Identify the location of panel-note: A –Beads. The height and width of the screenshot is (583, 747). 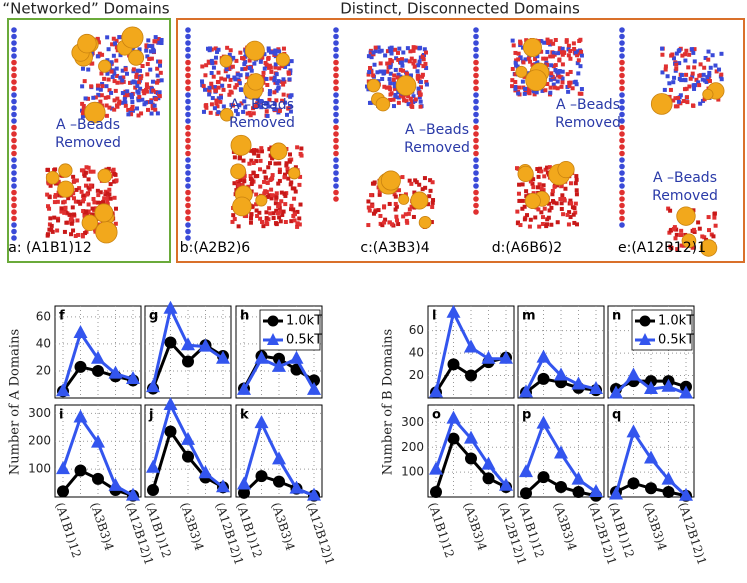
(262, 105).